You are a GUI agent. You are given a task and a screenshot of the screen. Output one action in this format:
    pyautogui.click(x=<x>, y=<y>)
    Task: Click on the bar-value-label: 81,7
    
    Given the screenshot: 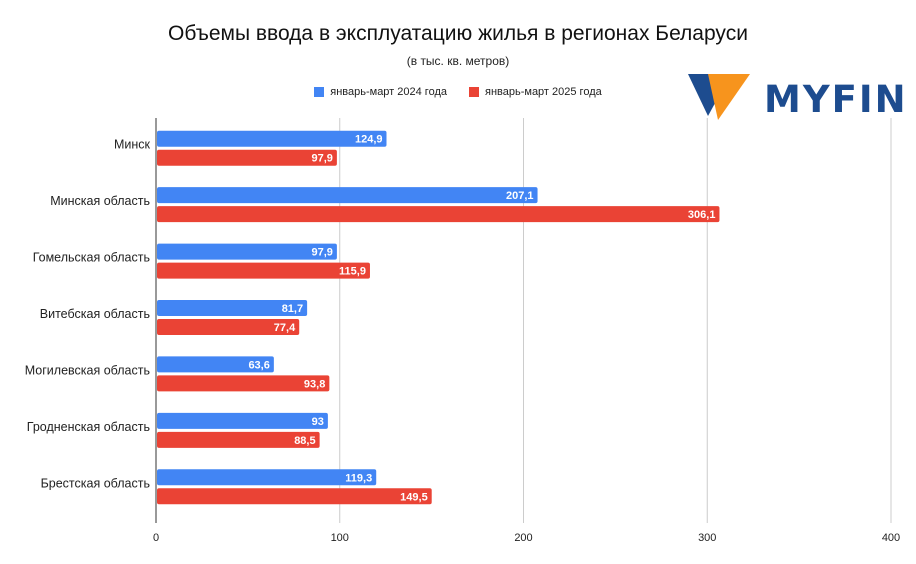 What is the action you would take?
    pyautogui.click(x=292, y=309)
    